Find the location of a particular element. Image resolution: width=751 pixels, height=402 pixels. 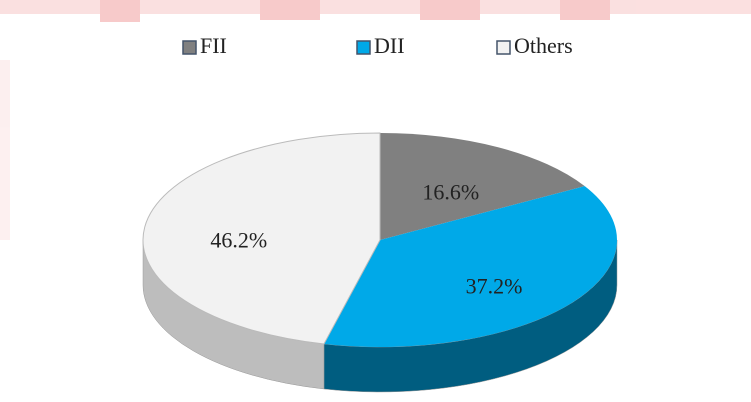

data-label: 16.6% is located at coordinates (450, 191).